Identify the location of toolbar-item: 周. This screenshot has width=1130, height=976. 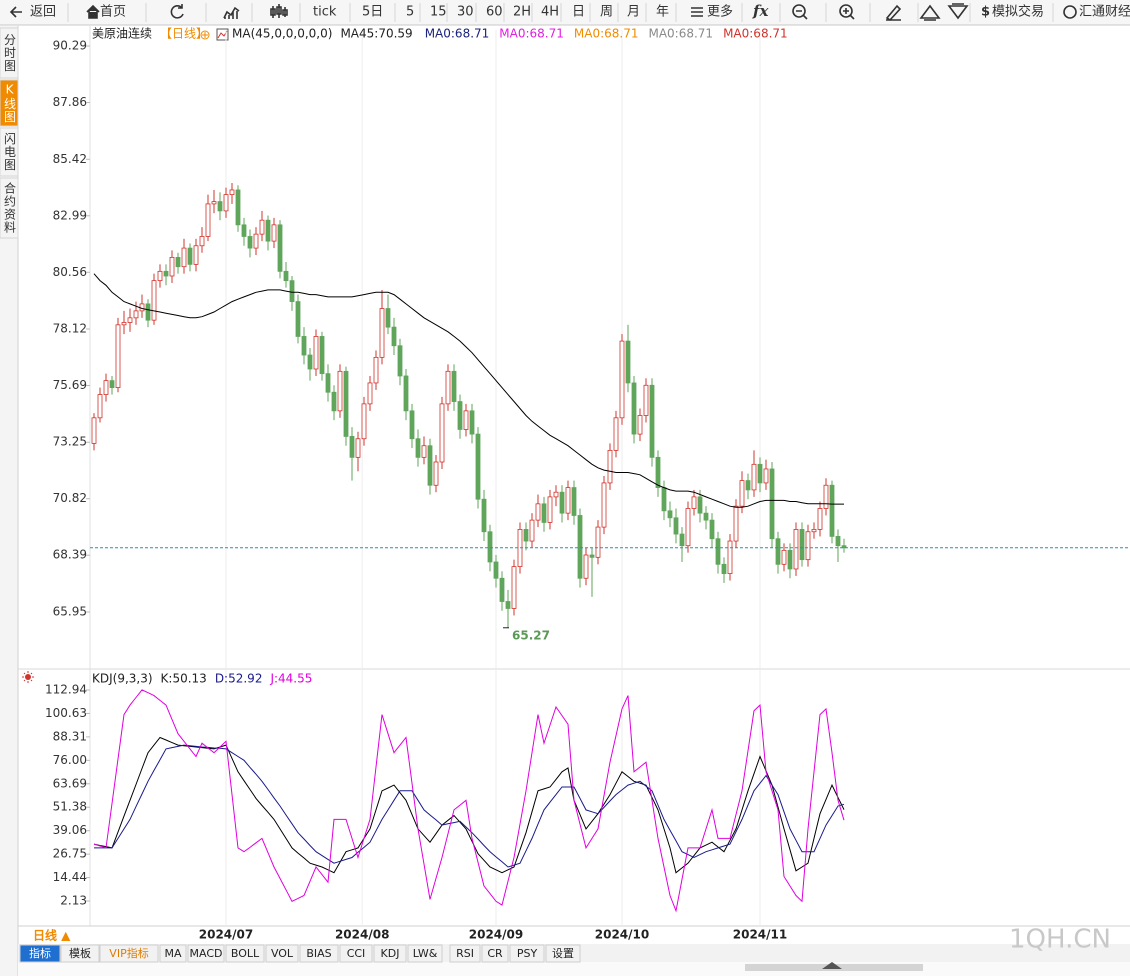
(606, 12).